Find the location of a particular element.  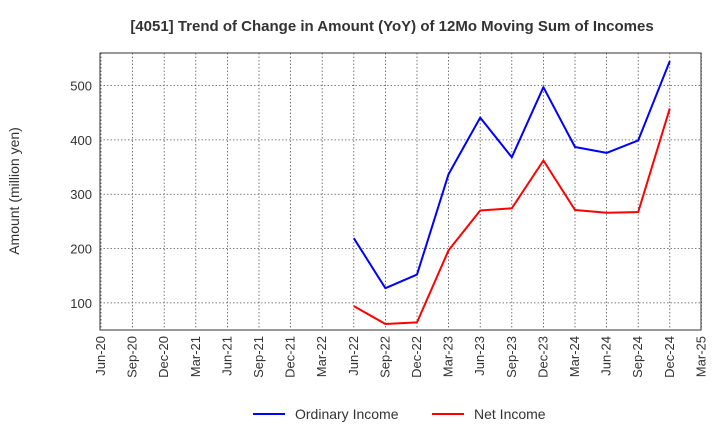

x-tick-label: Jun-23 is located at coordinates (479, 356).